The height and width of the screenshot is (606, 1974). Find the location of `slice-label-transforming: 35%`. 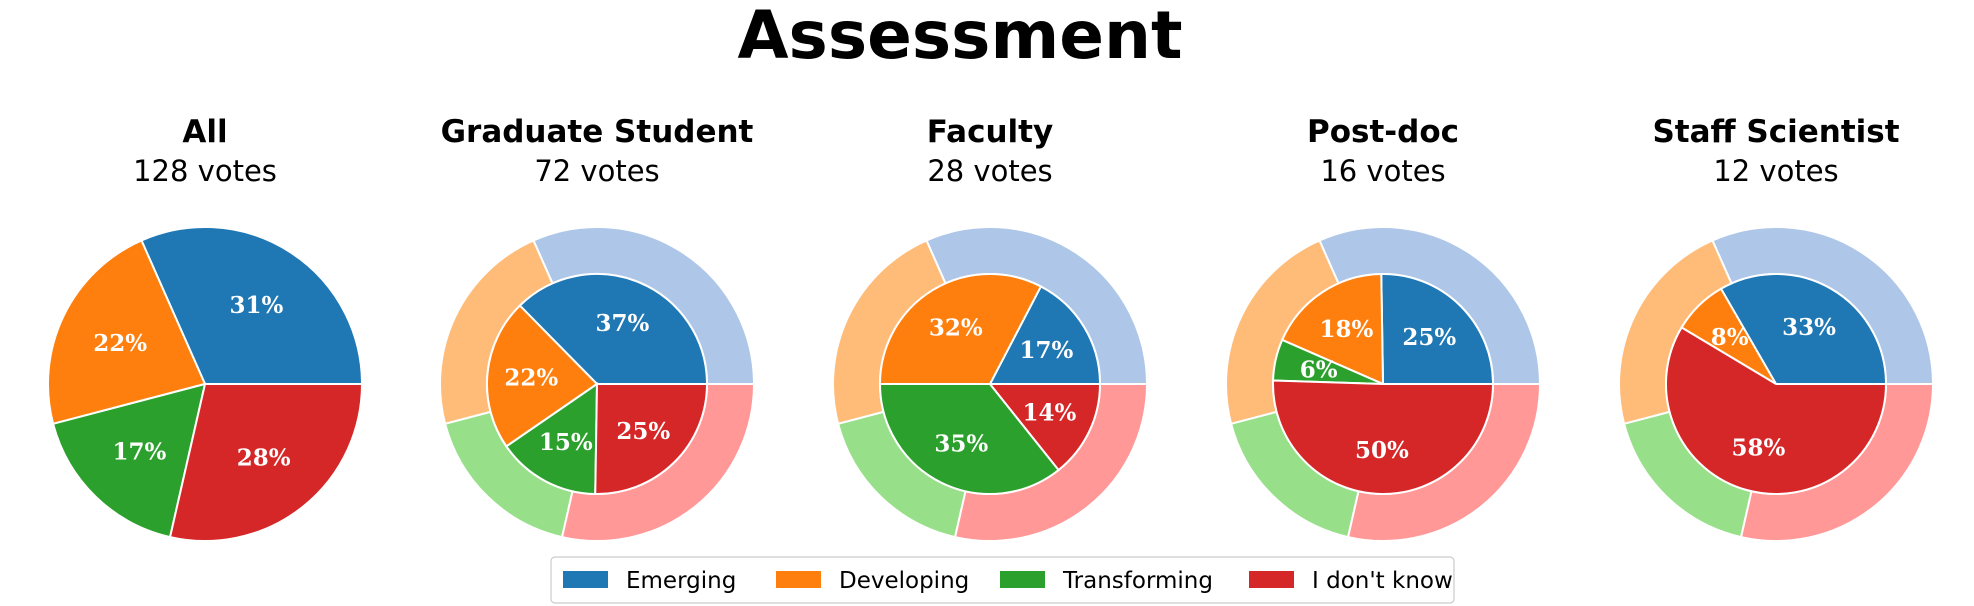

slice-label-transforming: 35% is located at coordinates (961, 443).